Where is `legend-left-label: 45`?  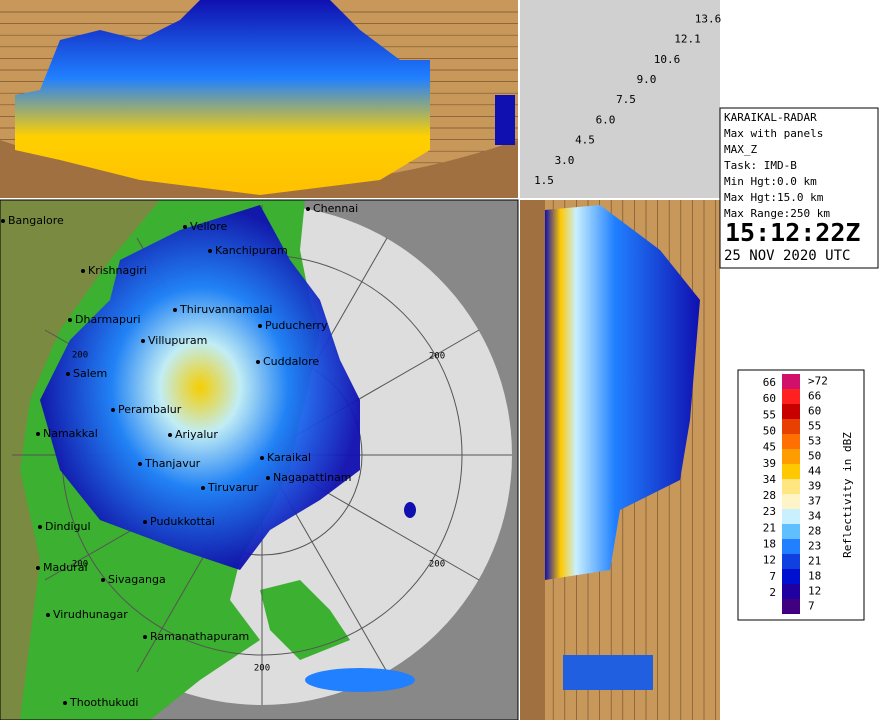
legend-left-label: 45 is located at coordinates (769, 447).